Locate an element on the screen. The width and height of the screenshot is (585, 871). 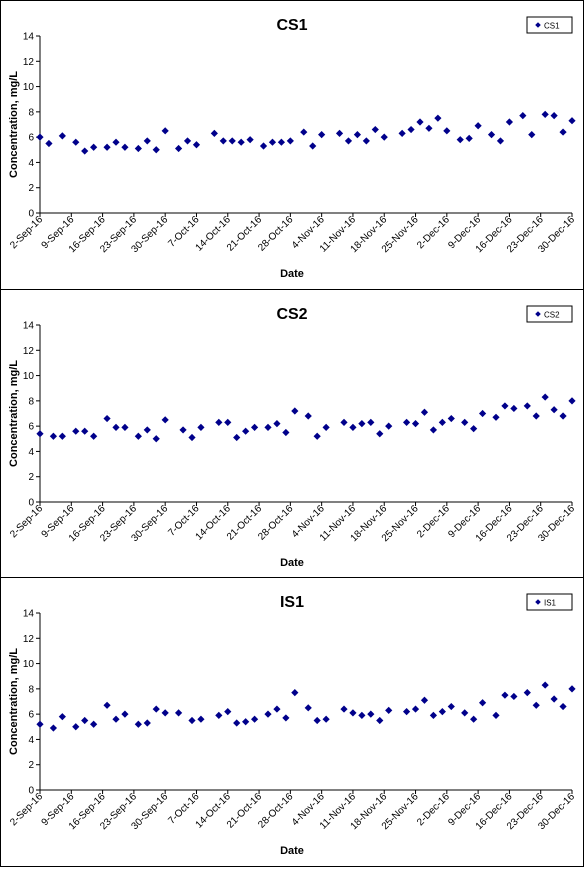
legend-box is located at coordinates (549, 25).